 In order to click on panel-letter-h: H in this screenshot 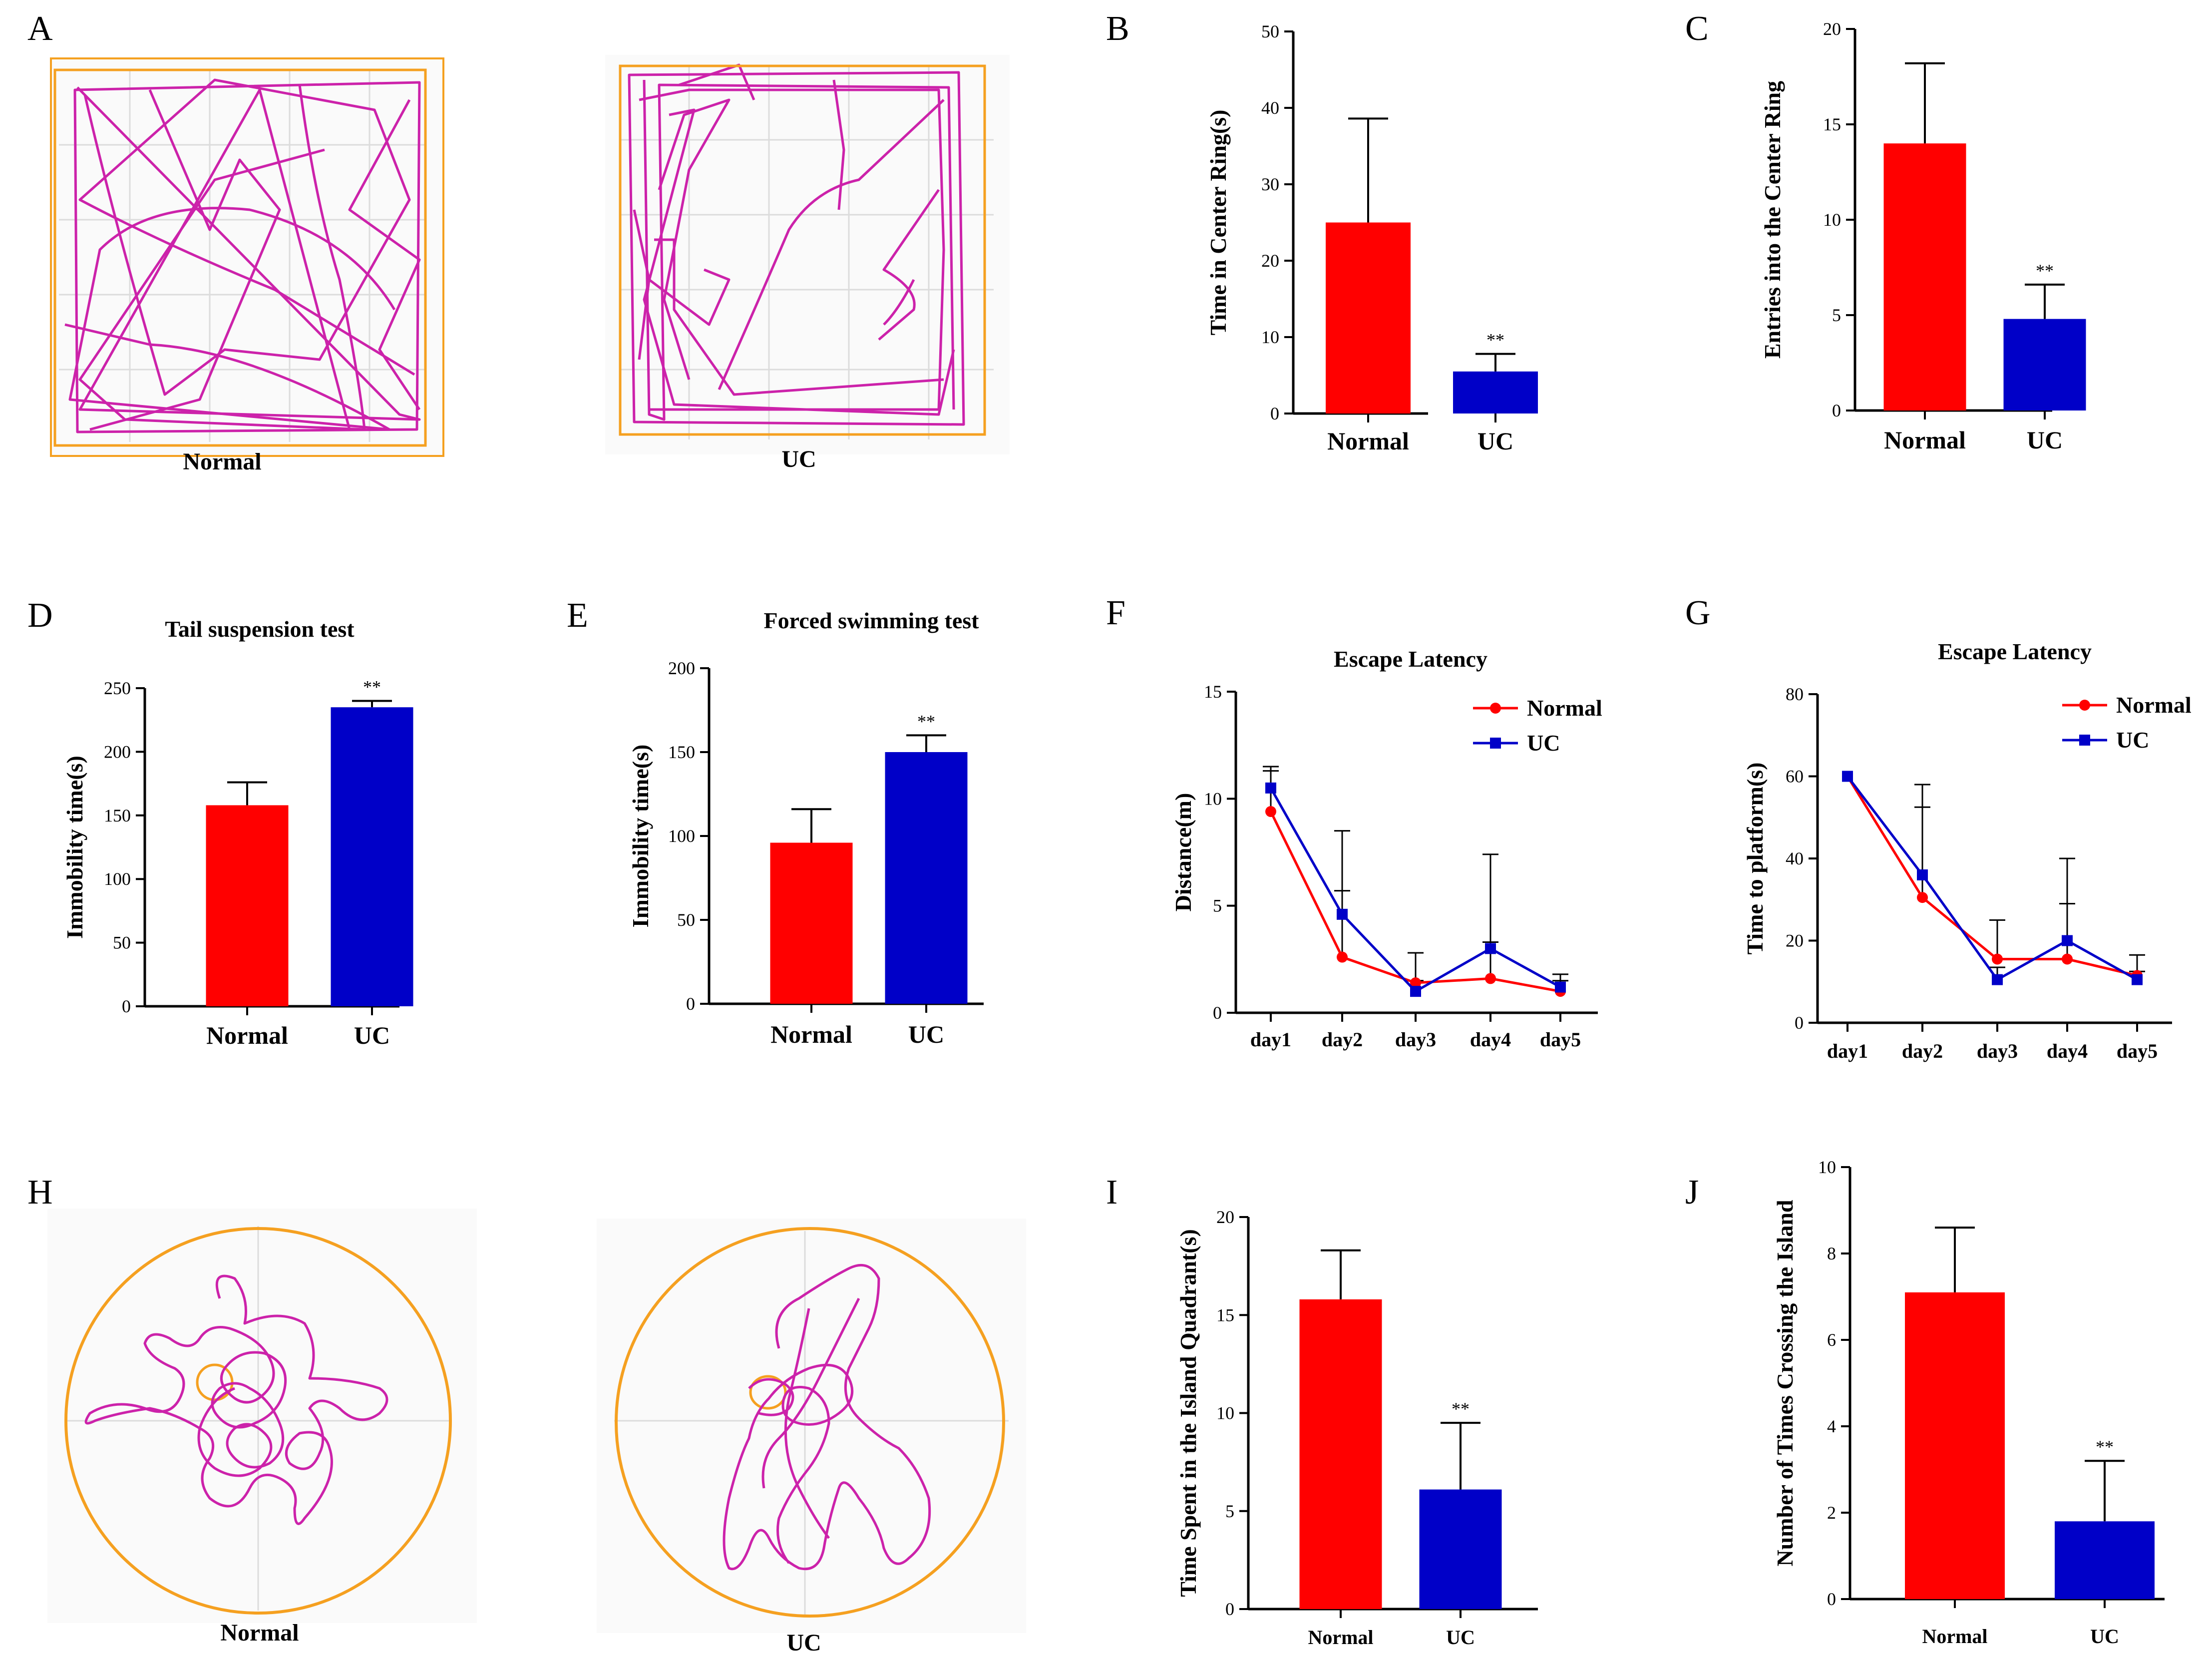, I will do `click(40, 1192)`.